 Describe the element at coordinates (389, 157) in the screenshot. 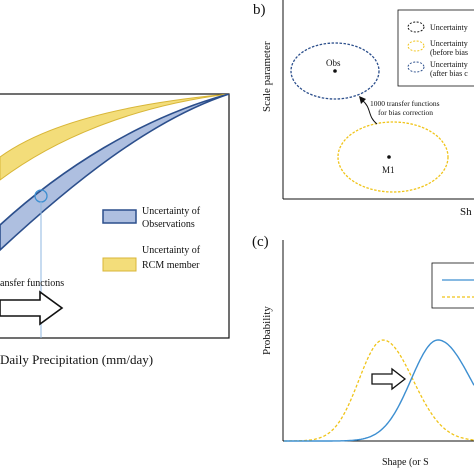

I see `m1-point` at that location.